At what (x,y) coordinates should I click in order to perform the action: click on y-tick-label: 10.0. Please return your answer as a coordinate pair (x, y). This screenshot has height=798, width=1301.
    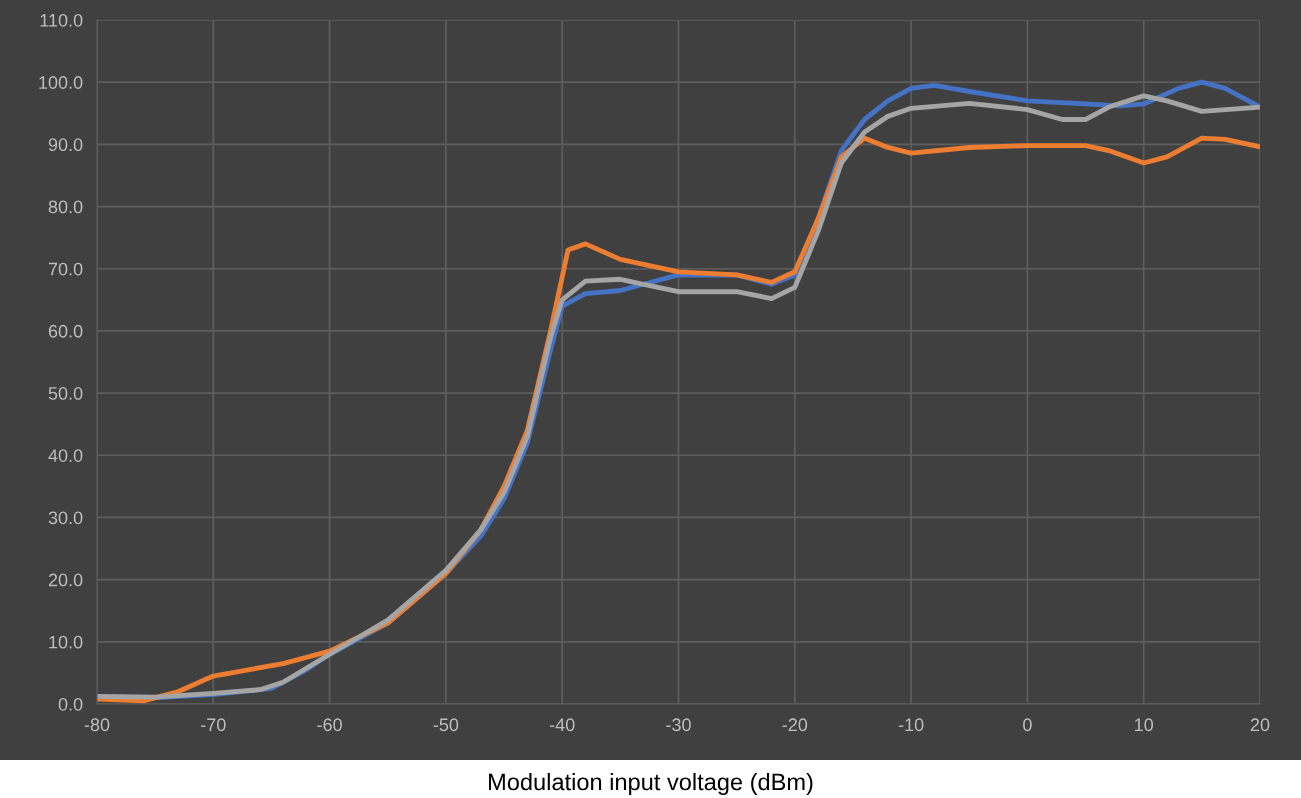
    Looking at the image, I should click on (66, 642).